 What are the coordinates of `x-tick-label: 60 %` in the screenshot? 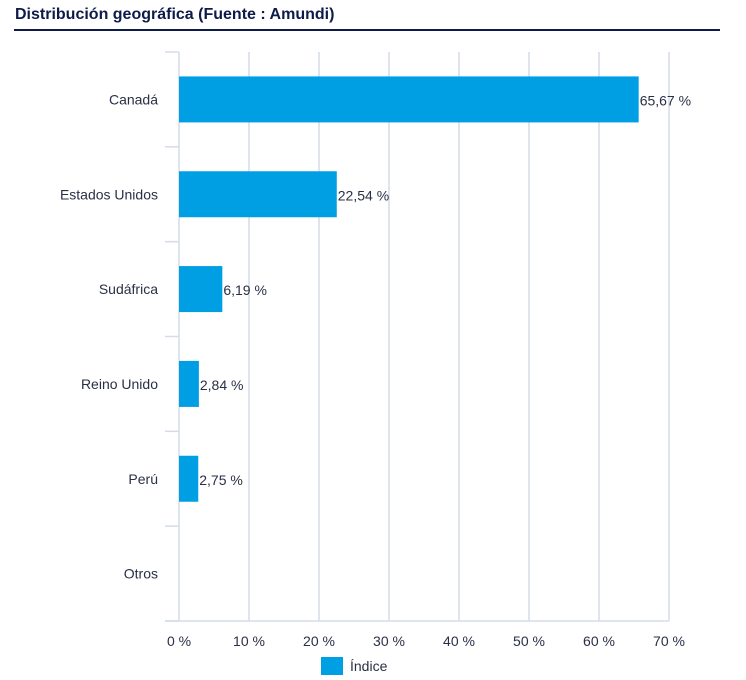 It's located at (599, 641).